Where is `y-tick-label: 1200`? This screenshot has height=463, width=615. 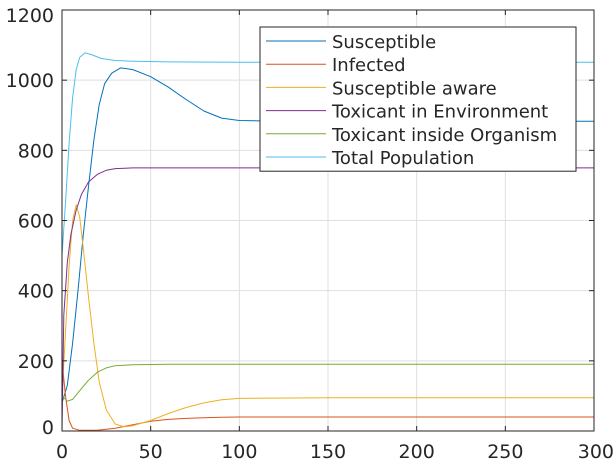
y-tick-label: 1200 is located at coordinates (30, 16).